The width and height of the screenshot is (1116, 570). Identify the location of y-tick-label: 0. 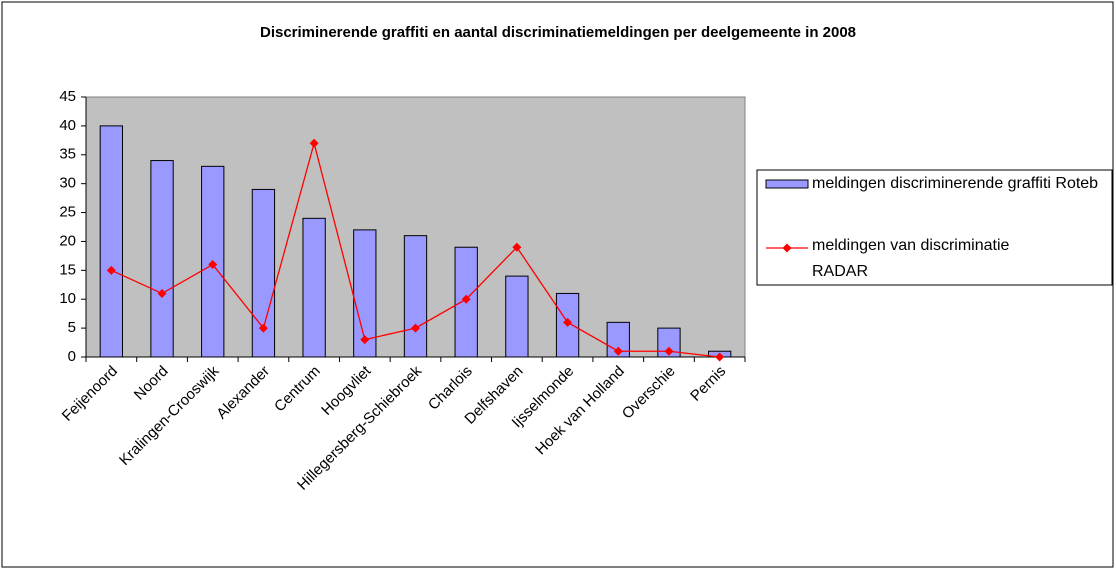
(72, 356).